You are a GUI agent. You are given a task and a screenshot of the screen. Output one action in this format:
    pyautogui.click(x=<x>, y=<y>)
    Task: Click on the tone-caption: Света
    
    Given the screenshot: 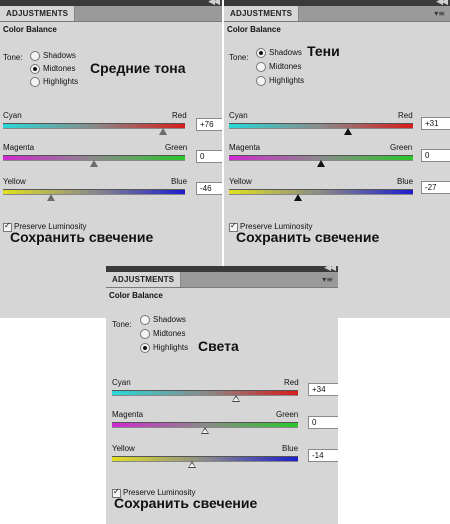 What is the action you would take?
    pyautogui.click(x=218, y=346)
    